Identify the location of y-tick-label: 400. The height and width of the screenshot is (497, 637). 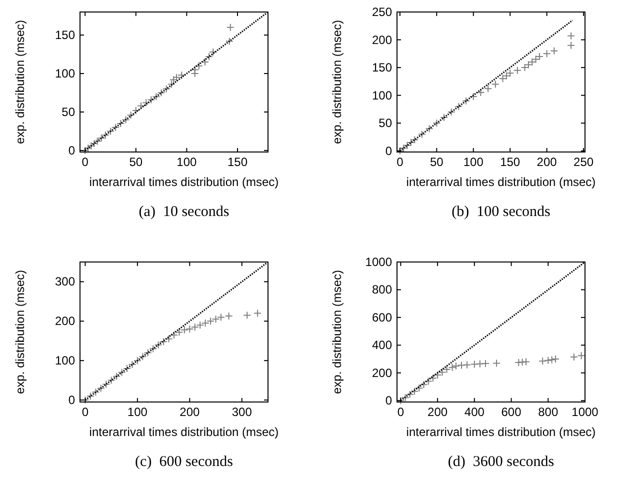
(382, 345).